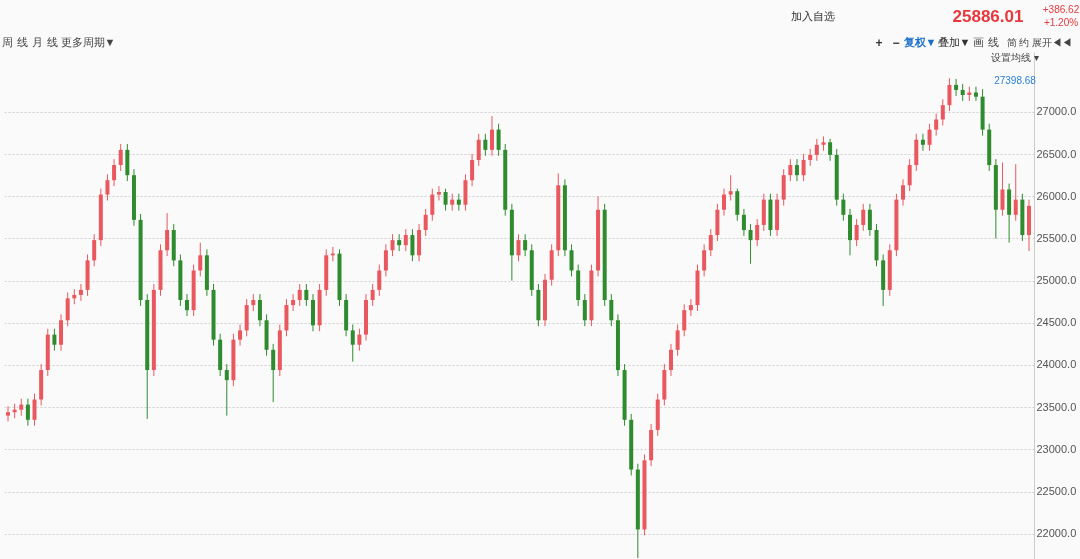  Describe the element at coordinates (1056, 280) in the screenshot. I see `y-tick-label: 25000.0` at that location.